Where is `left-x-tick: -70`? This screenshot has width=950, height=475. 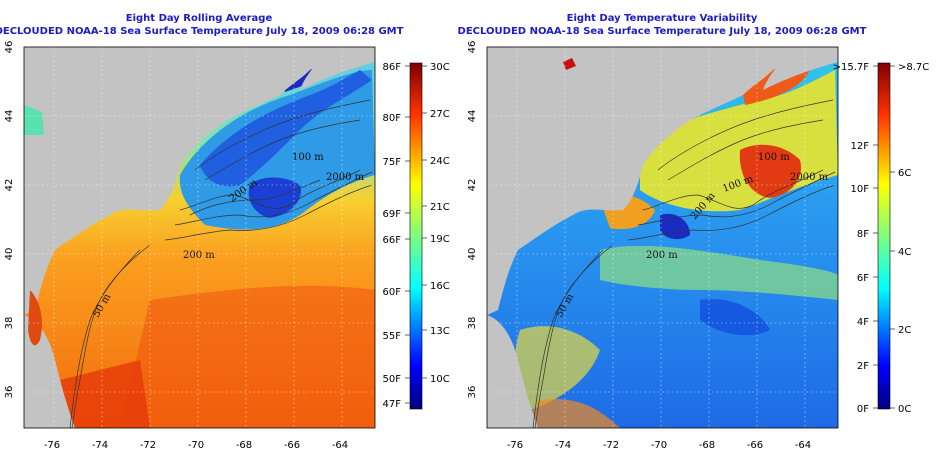 left-x-tick: -70 is located at coordinates (196, 445).